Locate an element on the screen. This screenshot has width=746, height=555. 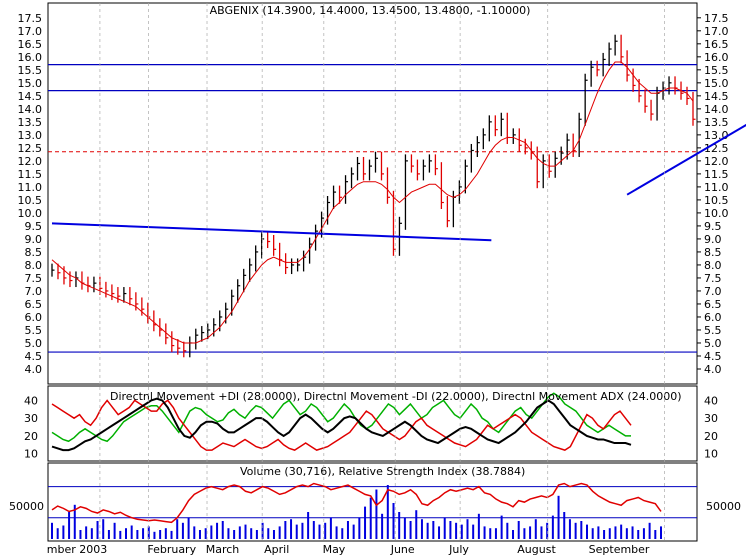
price-tick-label-right: 7.0 is located at coordinates (713, 291).